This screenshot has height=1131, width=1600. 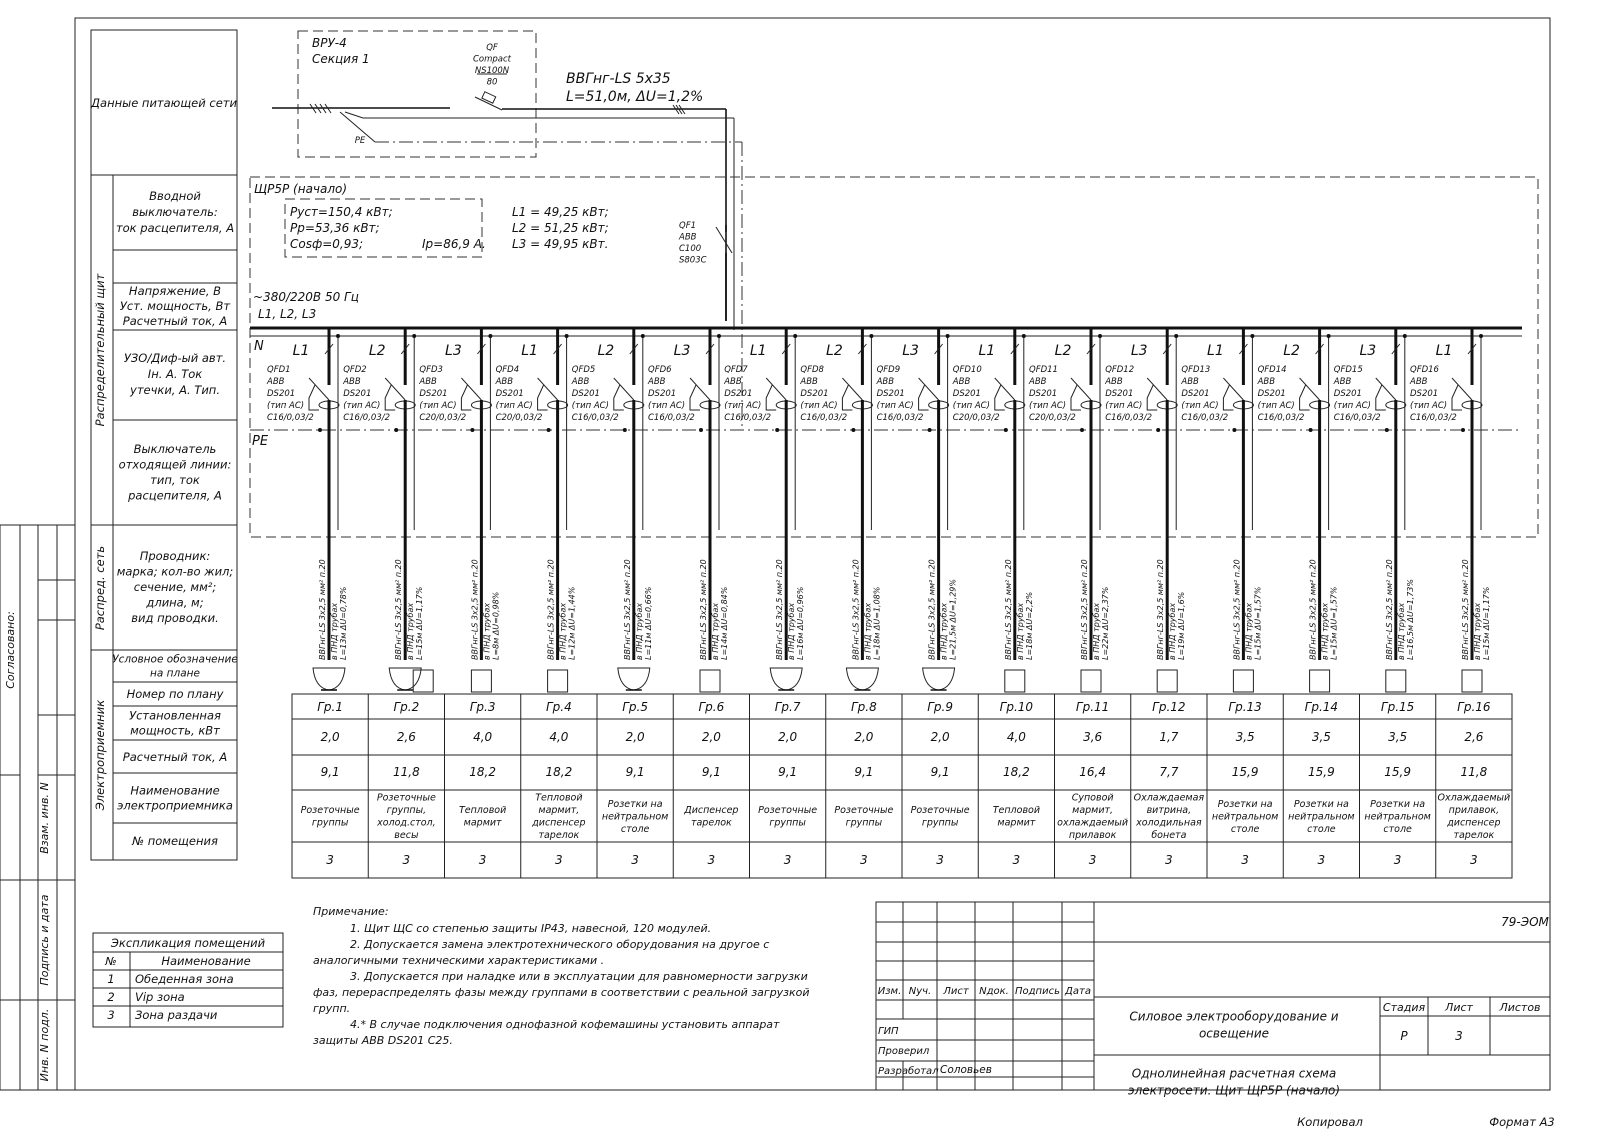 What do you see at coordinates (1348, 370) in the screenshot?
I see `breaker-id: QFD15` at bounding box center [1348, 370].